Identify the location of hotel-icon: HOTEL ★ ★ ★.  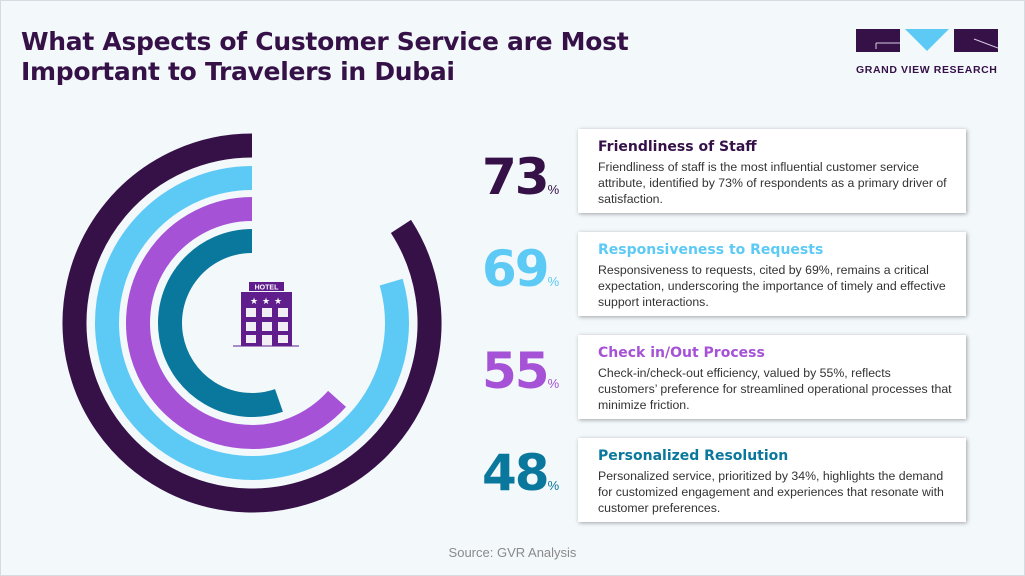
(267, 317).